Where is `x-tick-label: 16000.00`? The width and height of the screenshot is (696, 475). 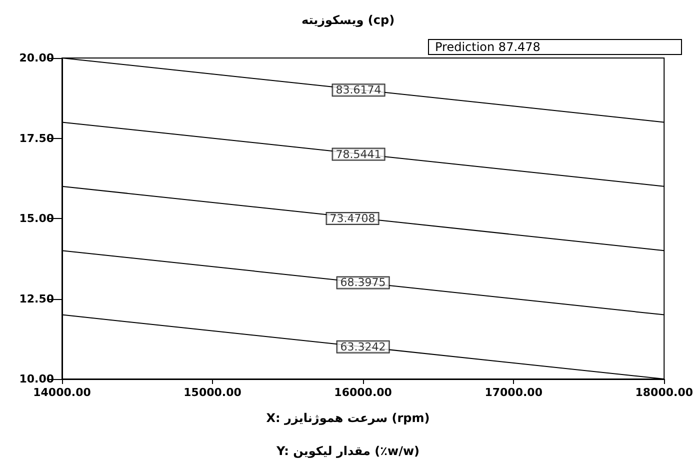
x-tick-label: 16000.00 is located at coordinates (363, 392).